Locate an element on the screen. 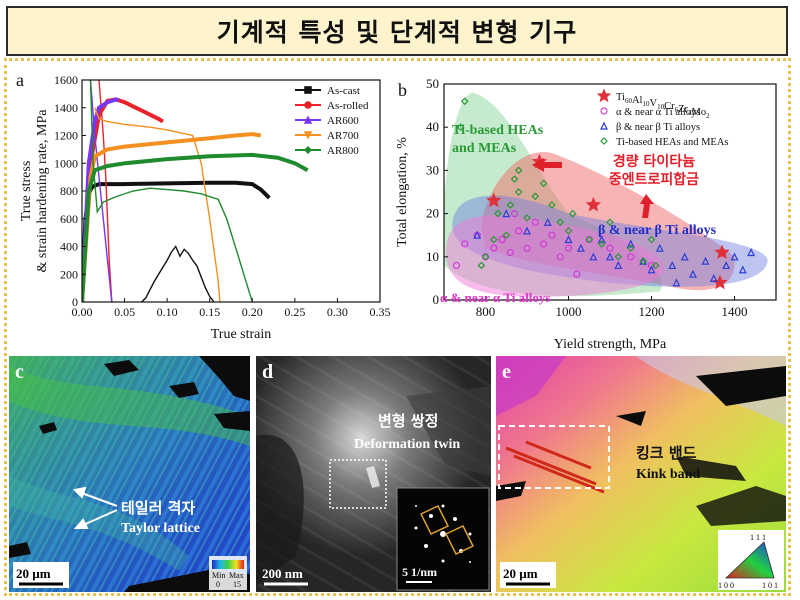 This screenshot has width=800, height=600. y-tick-label-b: 0 is located at coordinates (436, 299).